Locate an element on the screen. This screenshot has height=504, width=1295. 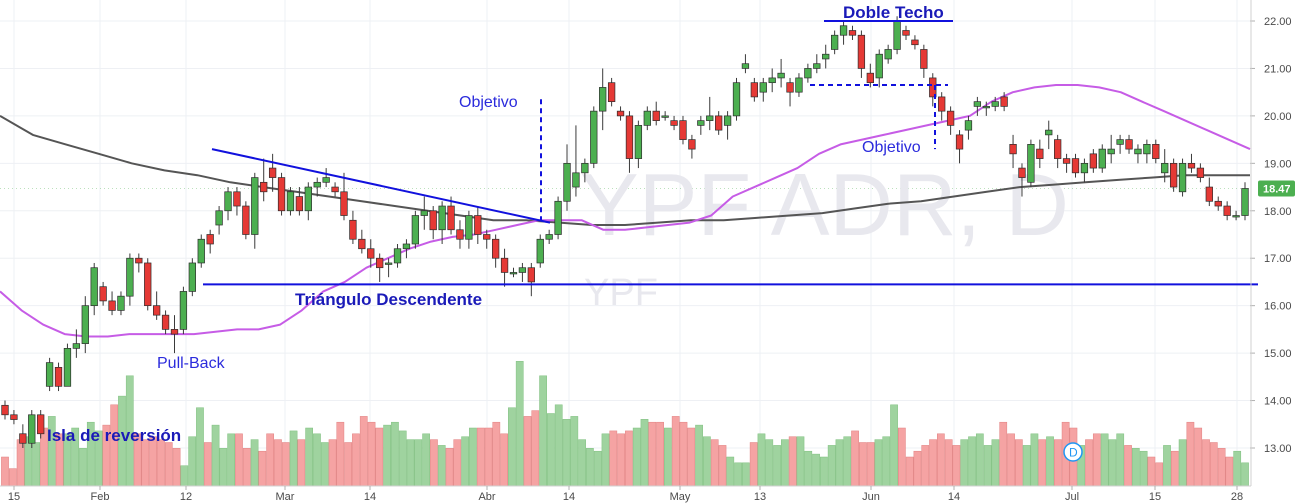
triangle-resistance-line is located at coordinates (381, 186).